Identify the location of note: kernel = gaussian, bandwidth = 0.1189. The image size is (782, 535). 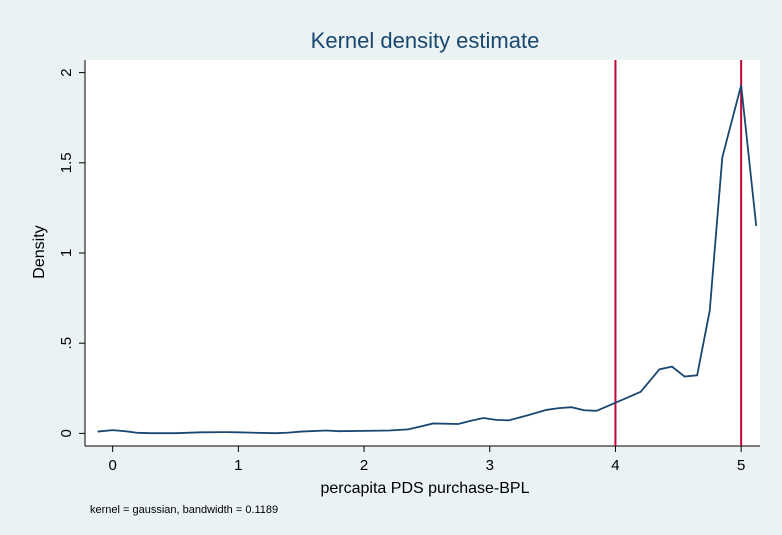
(184, 510).